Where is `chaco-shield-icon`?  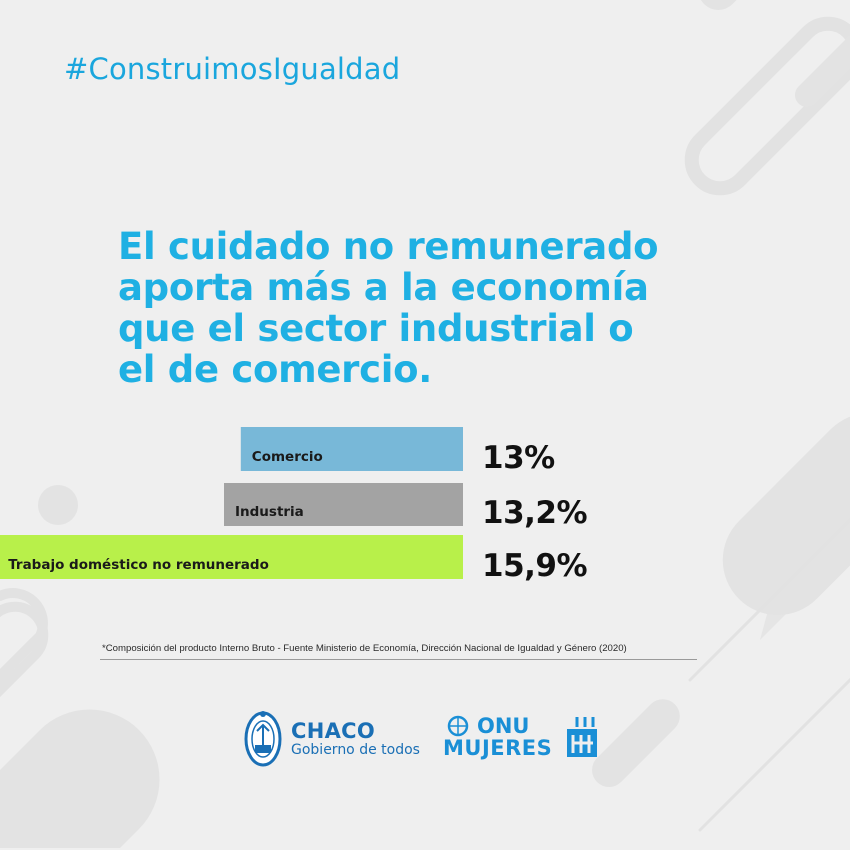
chaco-shield-icon is located at coordinates (263, 739).